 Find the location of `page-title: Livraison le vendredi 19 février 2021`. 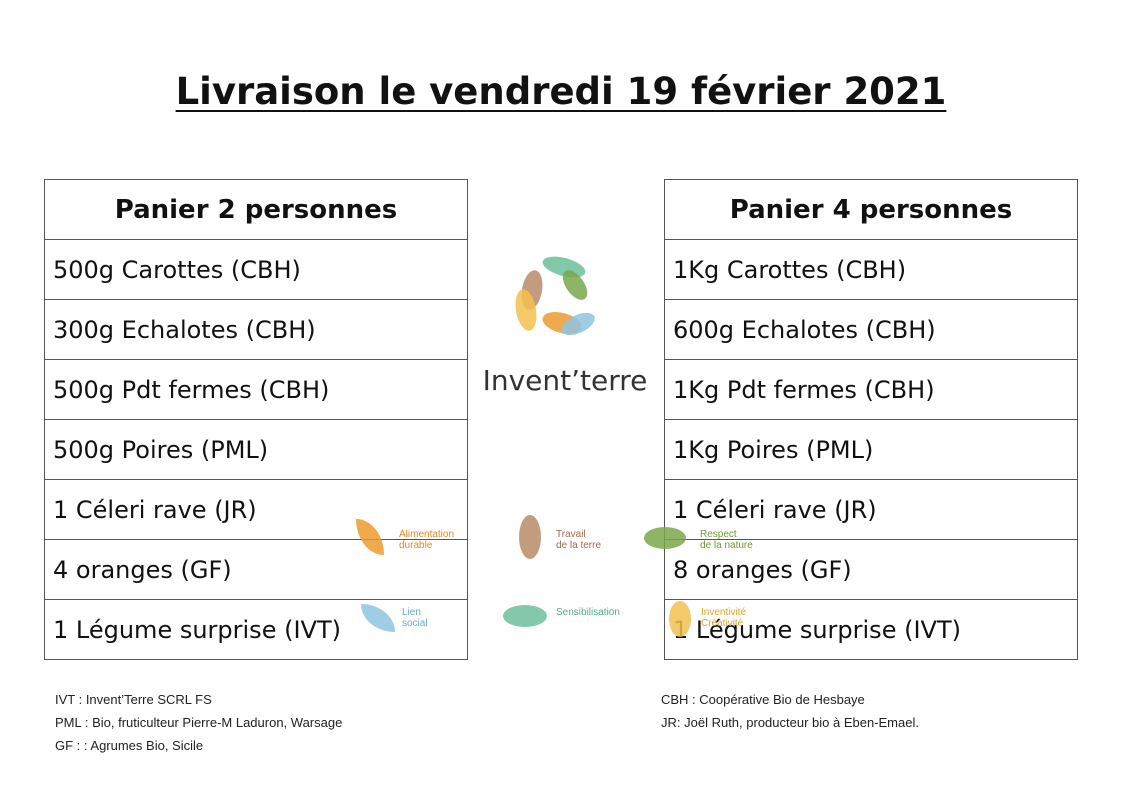

page-title: Livraison le vendredi 19 février 2021 is located at coordinates (561, 91).